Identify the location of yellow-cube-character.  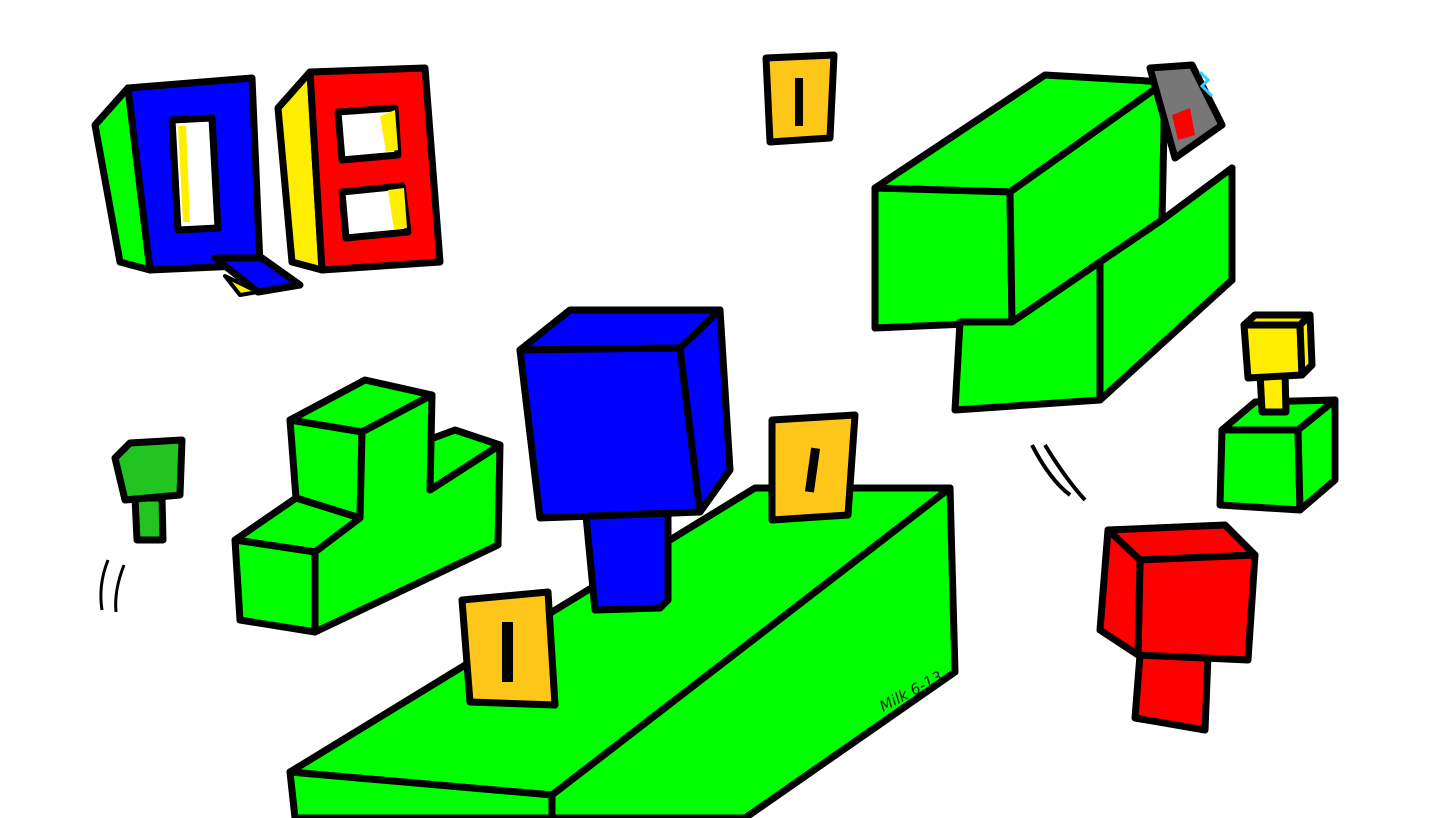
(1278, 363).